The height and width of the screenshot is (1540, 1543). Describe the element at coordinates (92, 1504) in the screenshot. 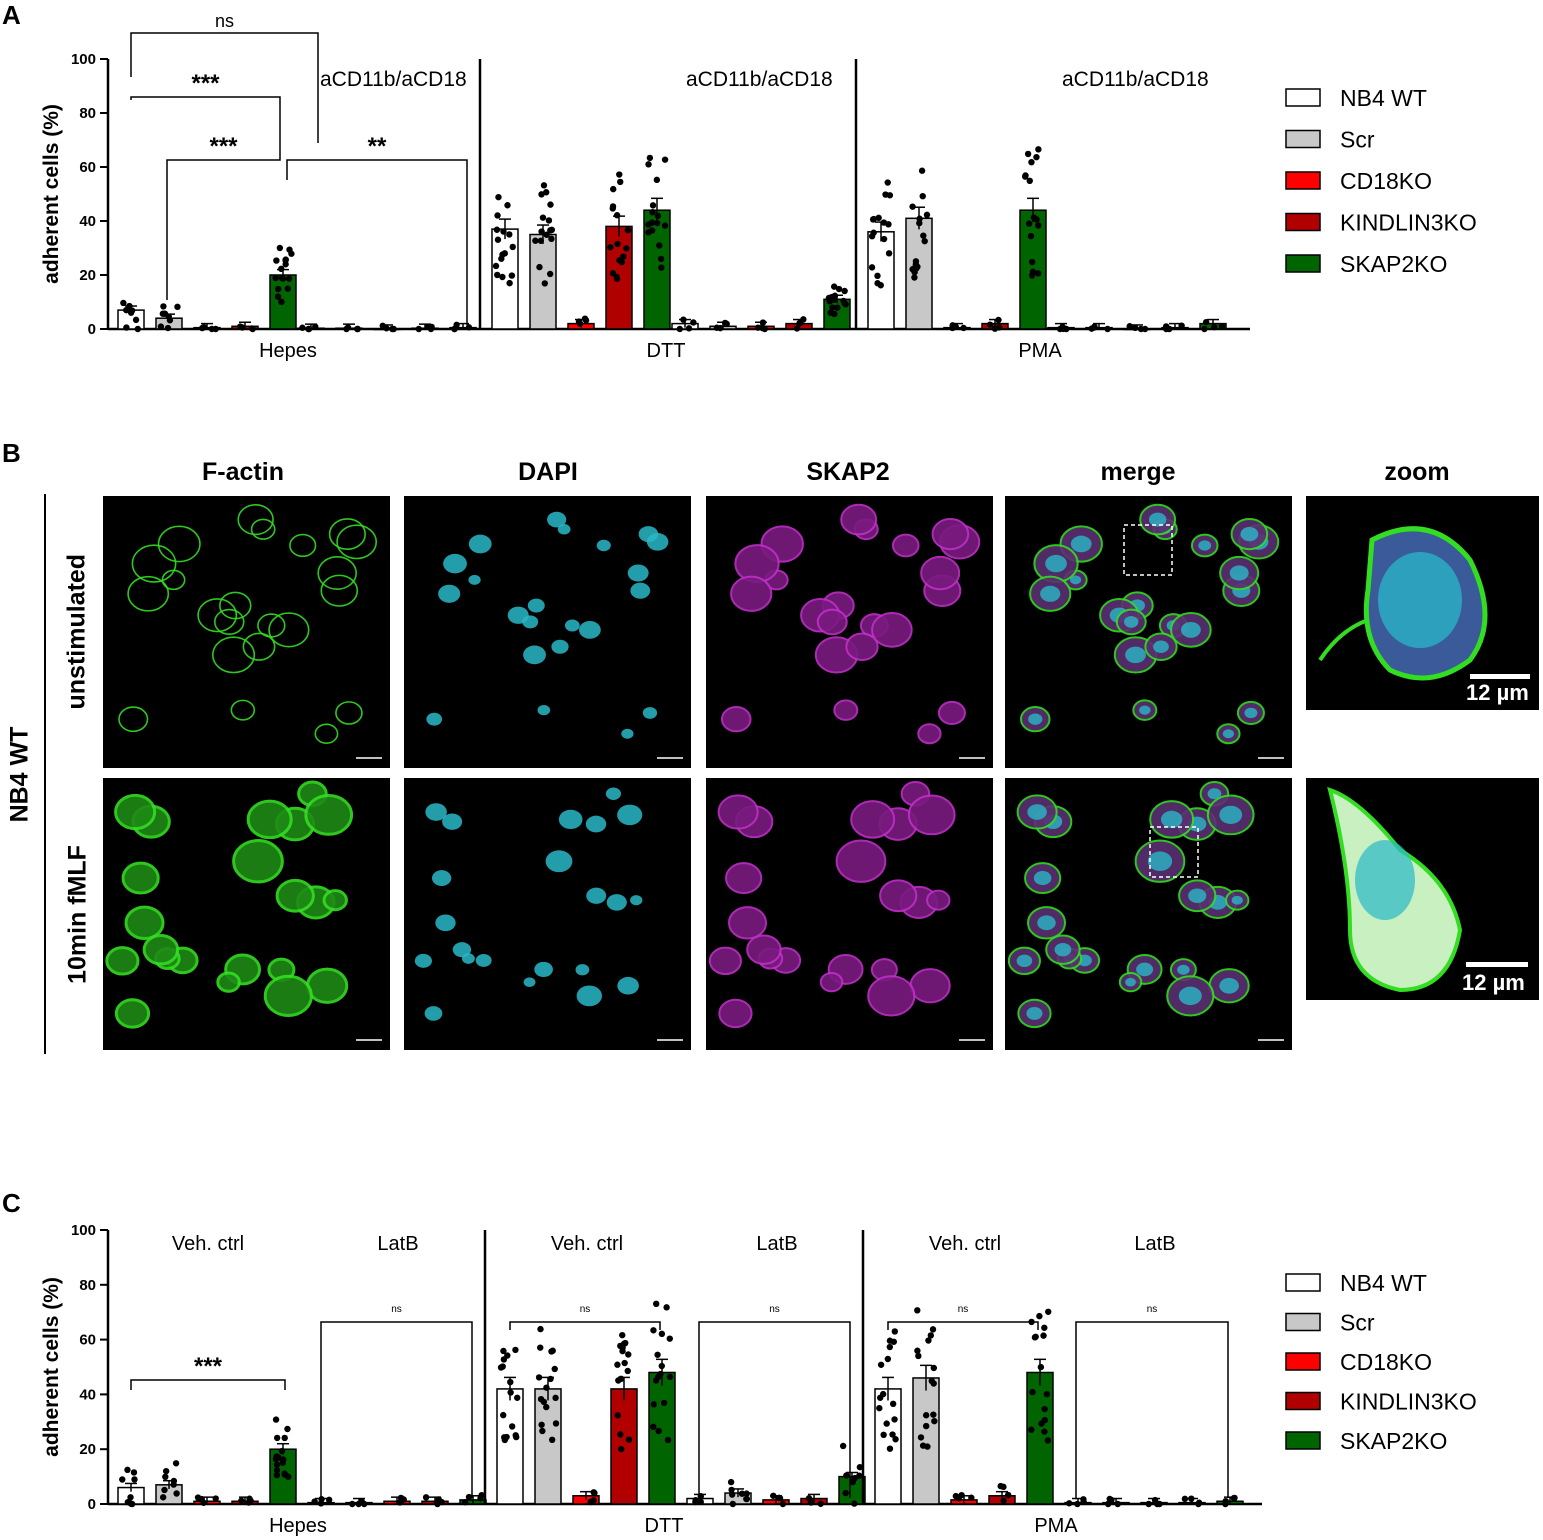

I see `y-tick-label: 0` at that location.